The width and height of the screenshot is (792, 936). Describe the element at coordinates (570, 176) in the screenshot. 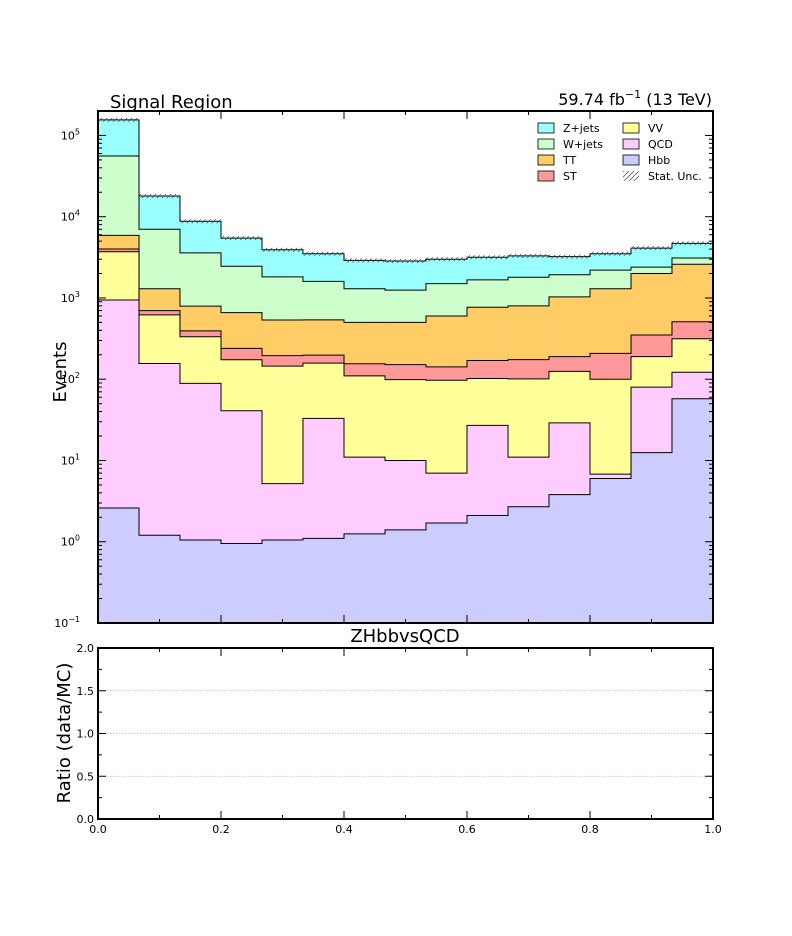

I see `legend-label: ST` at that location.